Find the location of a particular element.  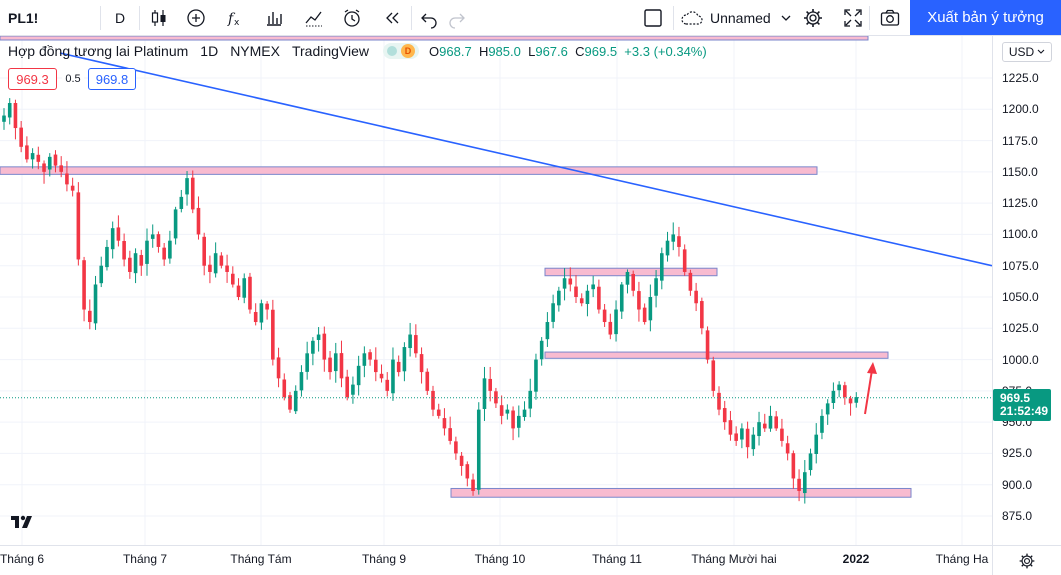

layout-square-icon is located at coordinates (653, 17).